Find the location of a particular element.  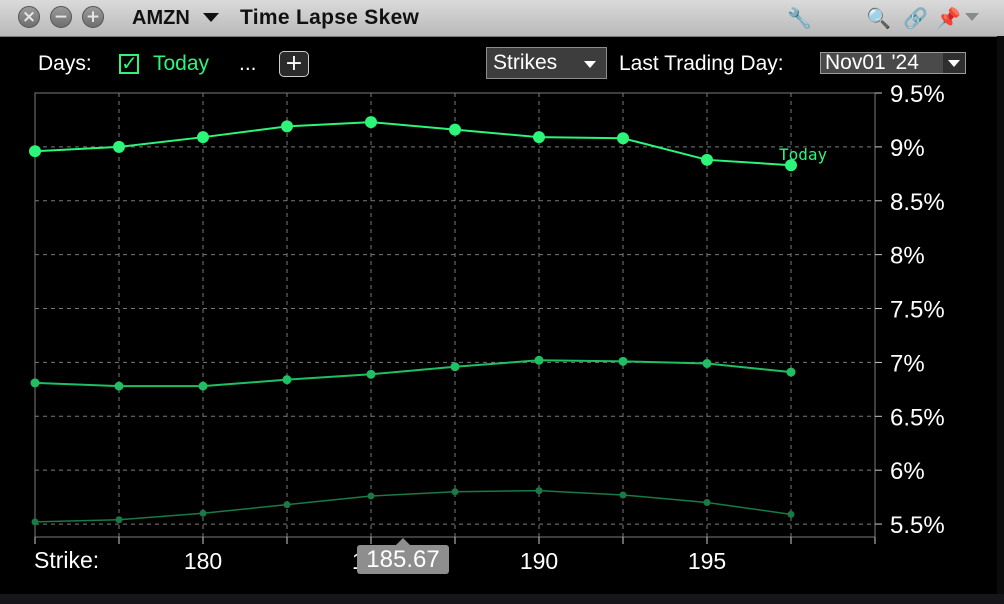

y-tick-label: 9.5% is located at coordinates (917, 94).